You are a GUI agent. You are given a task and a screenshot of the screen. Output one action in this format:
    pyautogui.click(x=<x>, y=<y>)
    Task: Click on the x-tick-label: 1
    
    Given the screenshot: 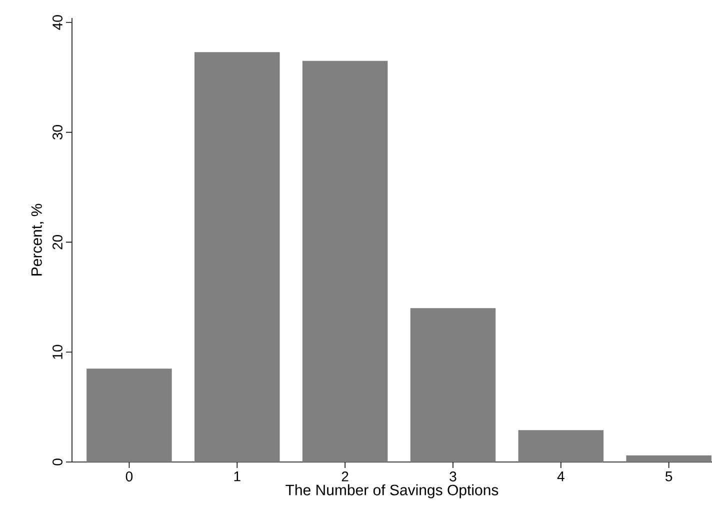 What is the action you would take?
    pyautogui.click(x=237, y=477)
    